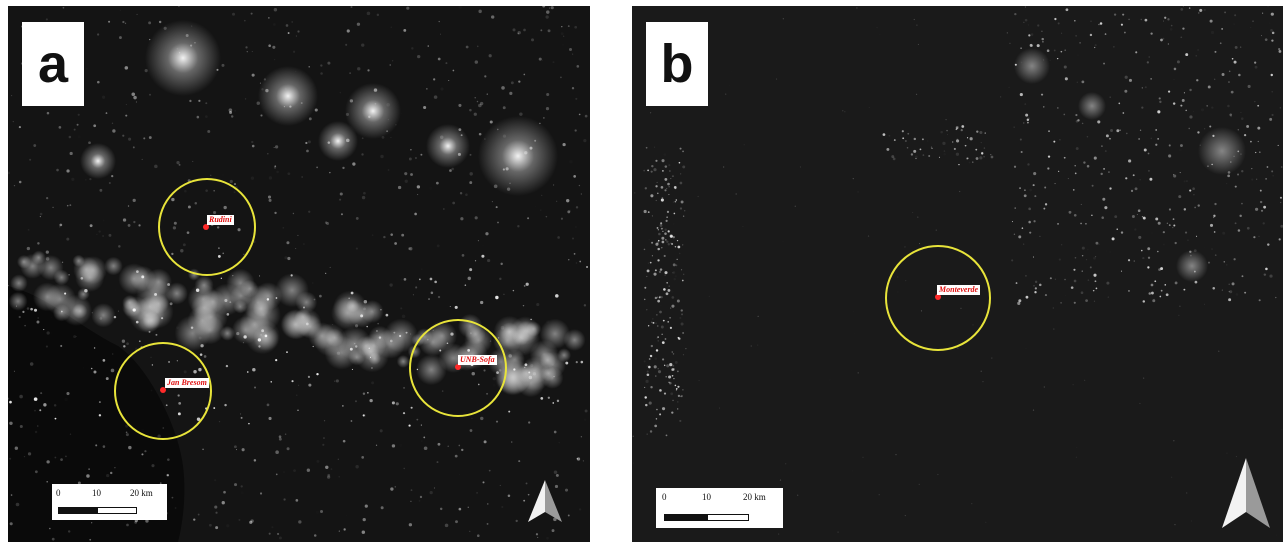 The image size is (1283, 546). I want to click on site-label: Monteverde, so click(959, 290).